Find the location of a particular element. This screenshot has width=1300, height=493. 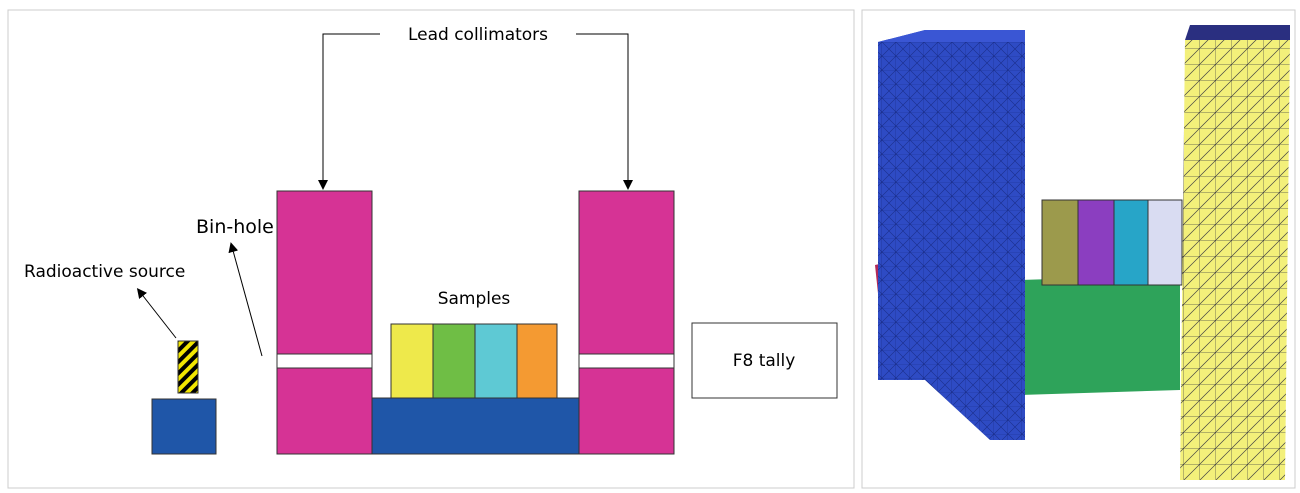

collimator-left is located at coordinates (324, 322).